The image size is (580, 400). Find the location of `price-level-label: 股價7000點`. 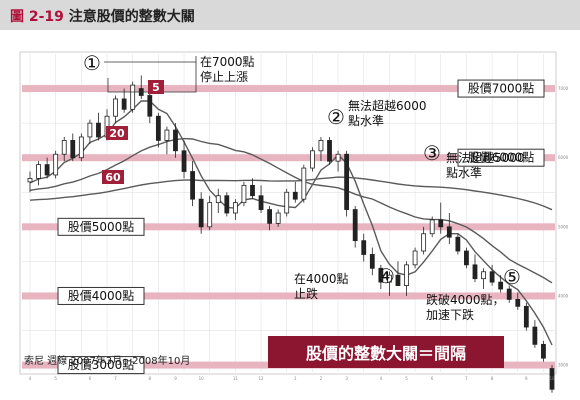

price-level-label: 股價7000點 is located at coordinates (501, 89).